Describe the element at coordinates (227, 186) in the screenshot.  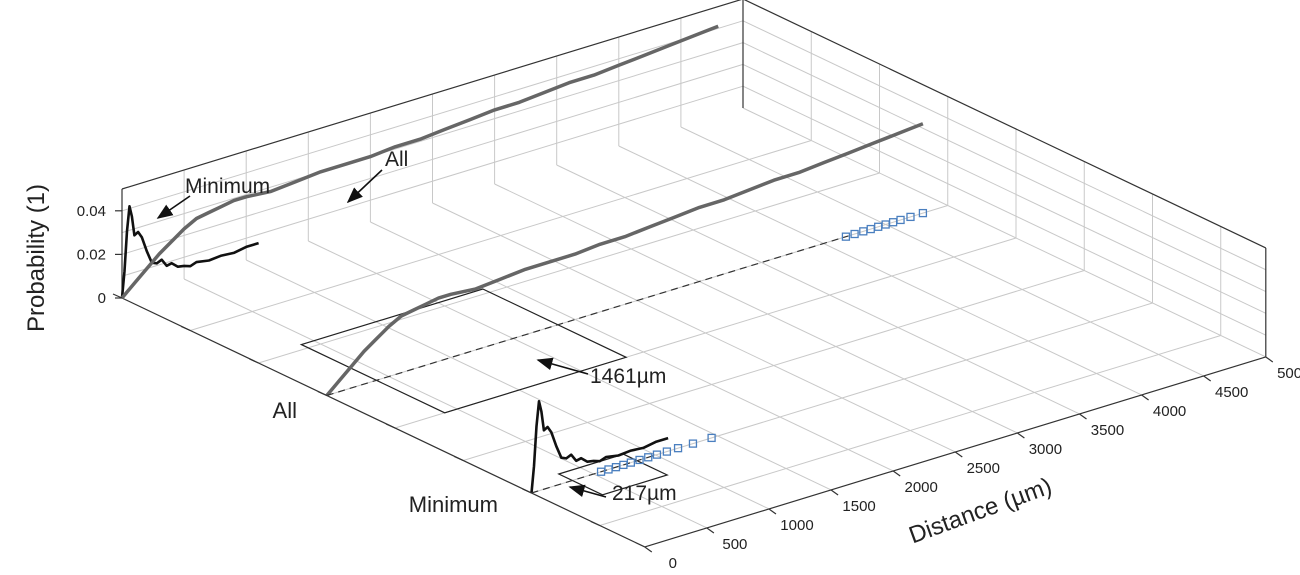
I see `annotation-minimum-curve: Minimum` at that location.